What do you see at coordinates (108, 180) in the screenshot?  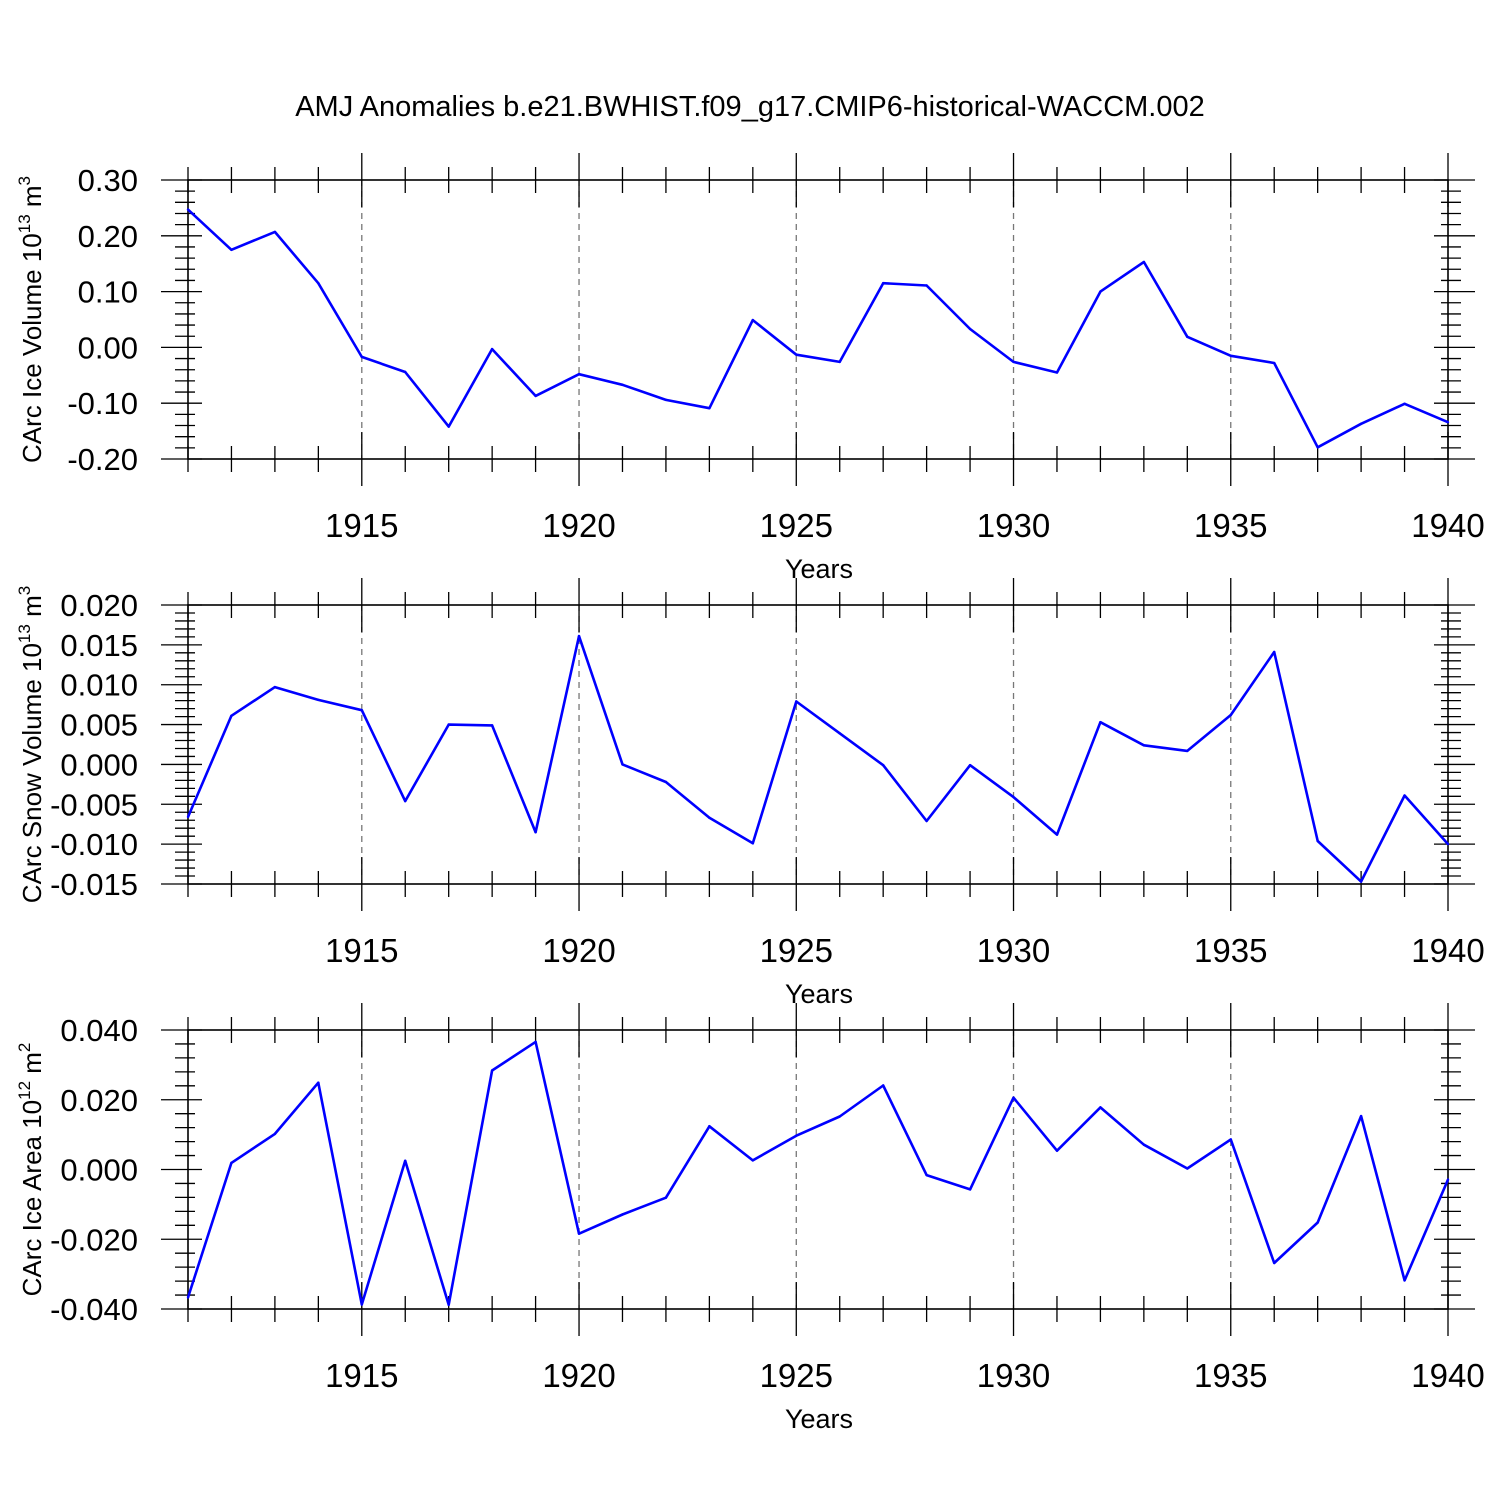 I see `y-tick-label: 0.30` at bounding box center [108, 180].